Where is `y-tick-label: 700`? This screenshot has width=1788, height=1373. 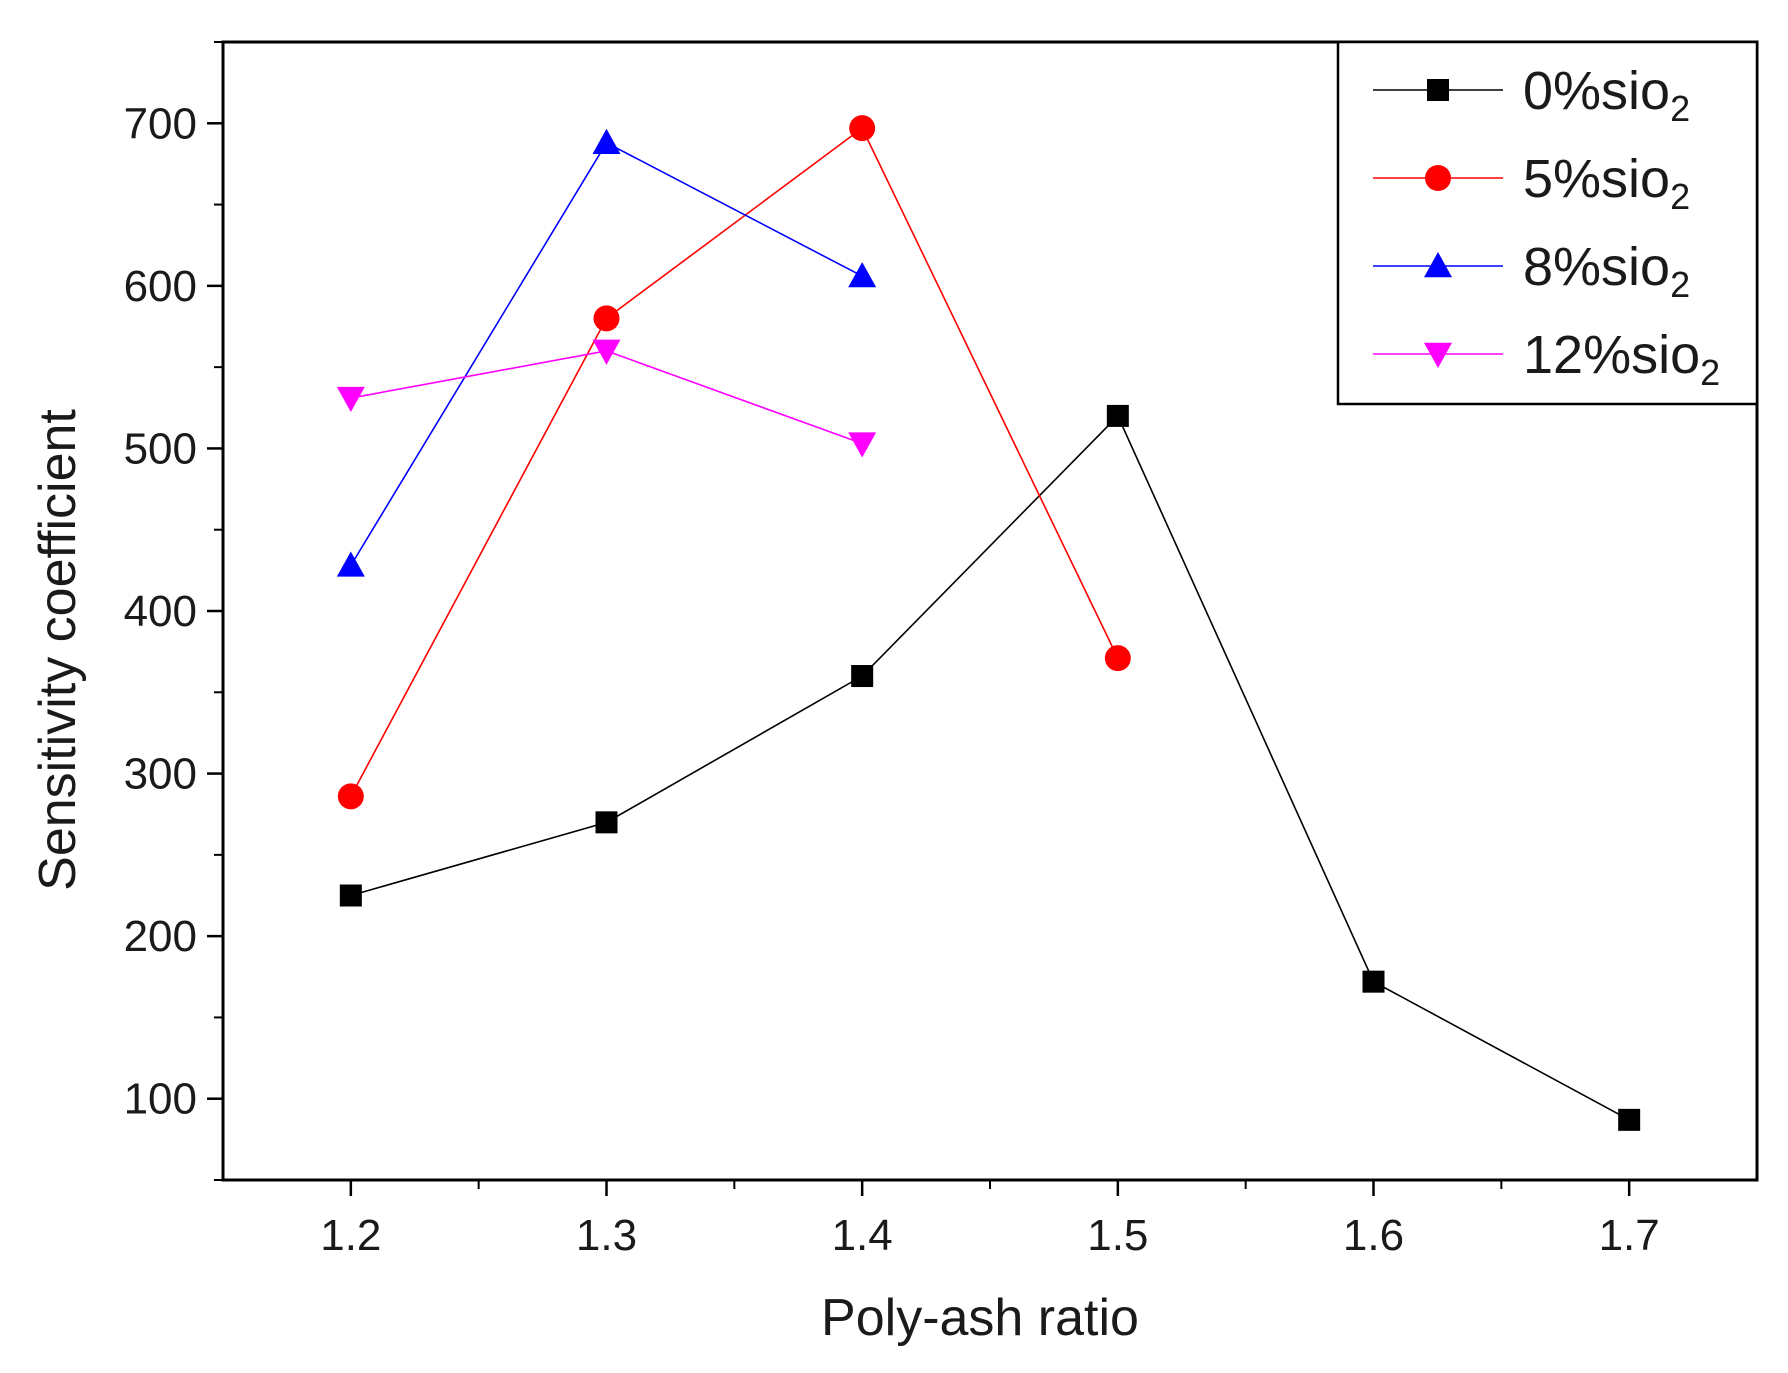 y-tick-label: 700 is located at coordinates (160, 123).